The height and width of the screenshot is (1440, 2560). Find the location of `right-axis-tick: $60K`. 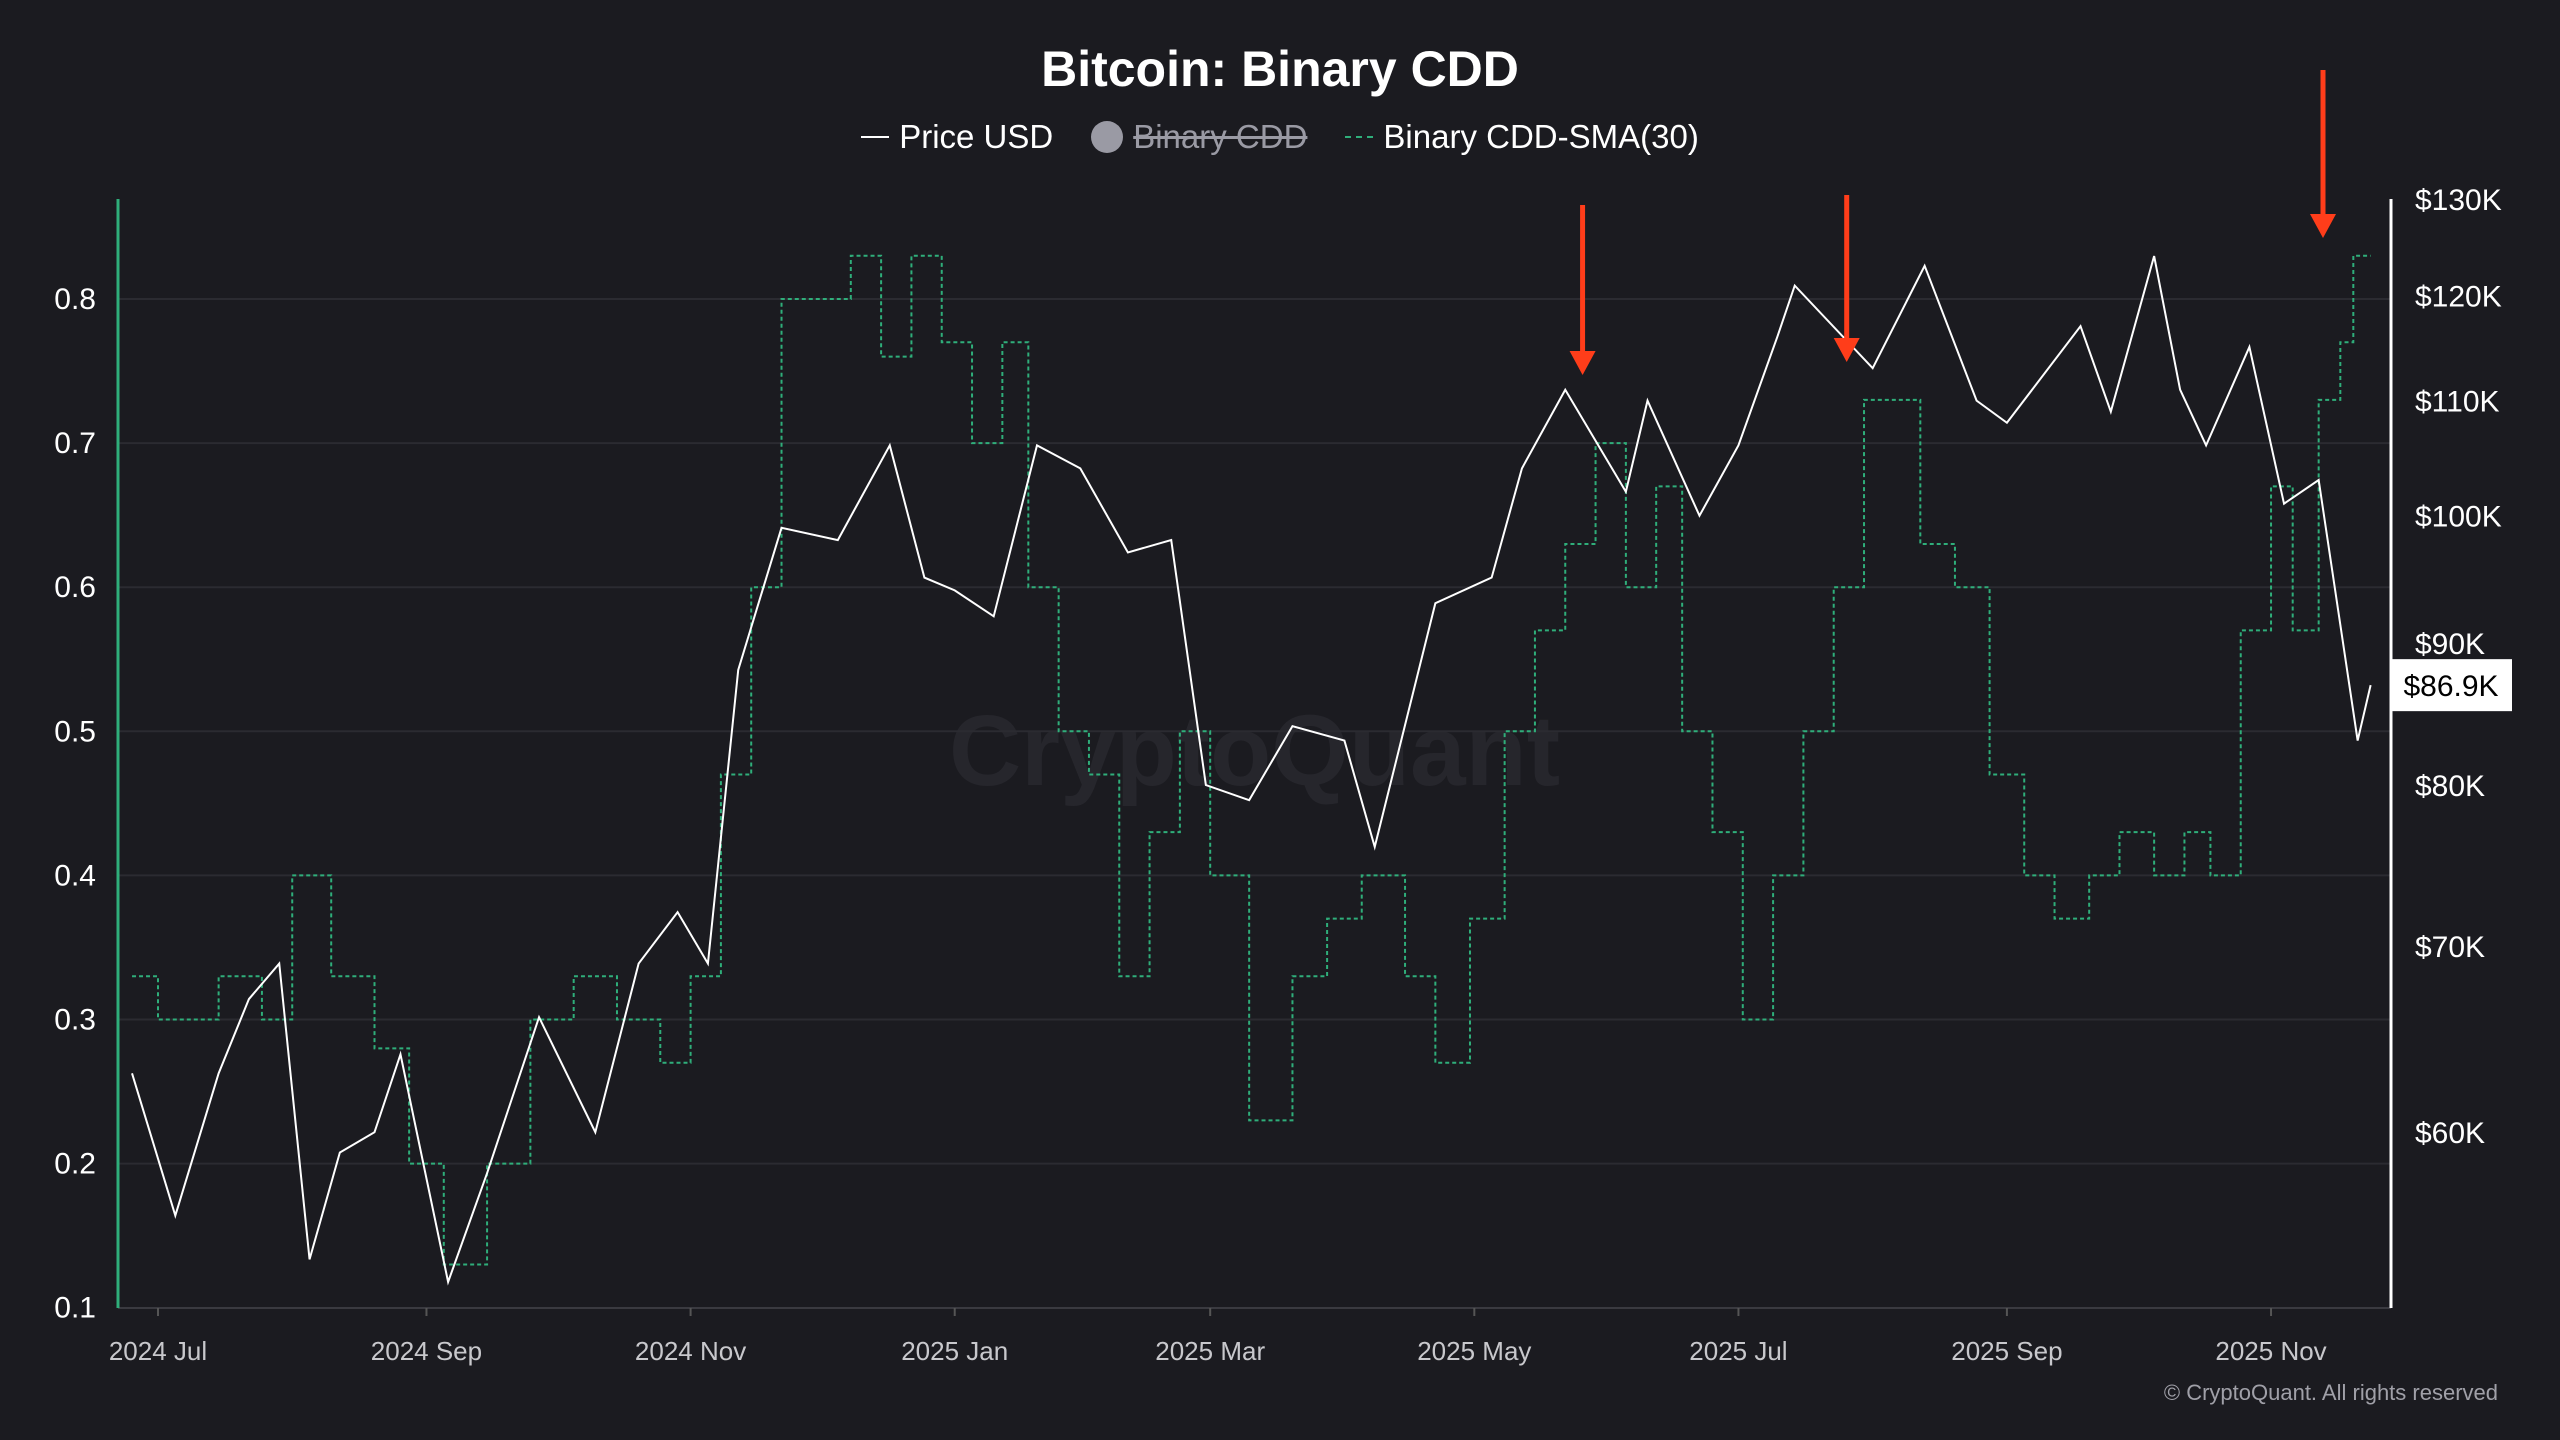

right-axis-tick: $60K is located at coordinates (2450, 1133).